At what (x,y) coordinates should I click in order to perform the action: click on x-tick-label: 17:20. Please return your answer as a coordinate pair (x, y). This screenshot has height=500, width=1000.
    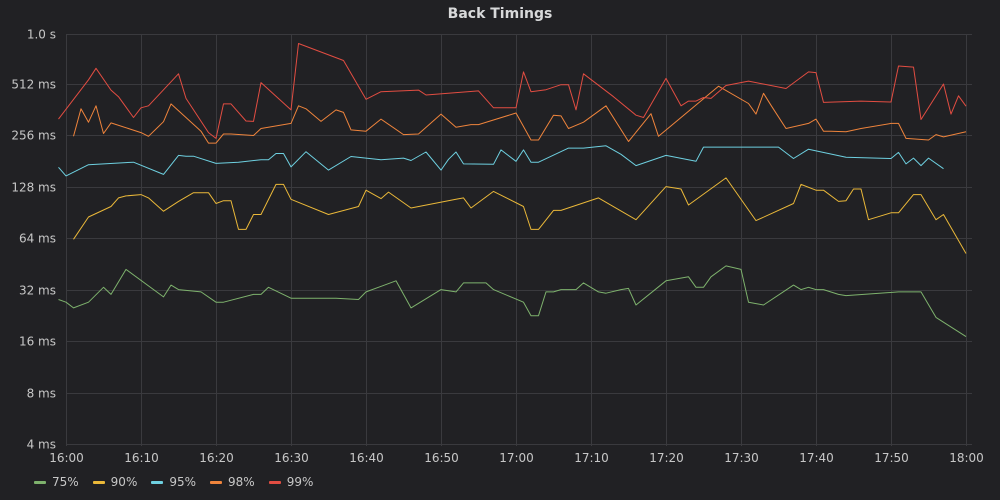
    Looking at the image, I should click on (666, 458).